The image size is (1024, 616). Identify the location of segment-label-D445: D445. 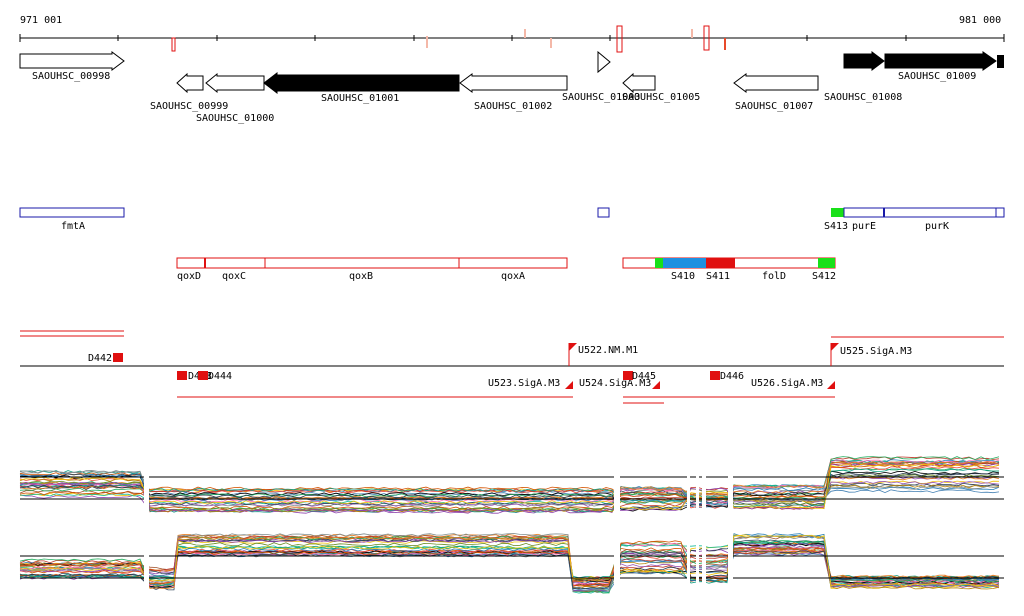
(644, 376).